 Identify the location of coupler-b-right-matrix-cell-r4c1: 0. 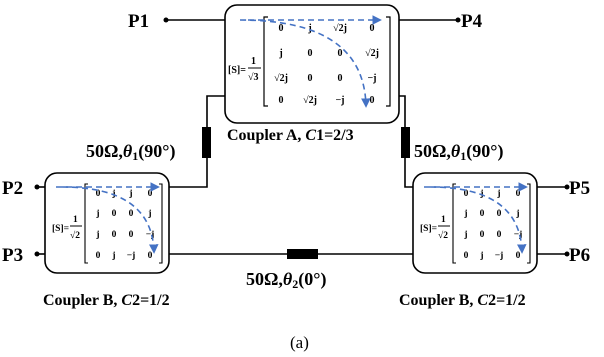
(466, 256).